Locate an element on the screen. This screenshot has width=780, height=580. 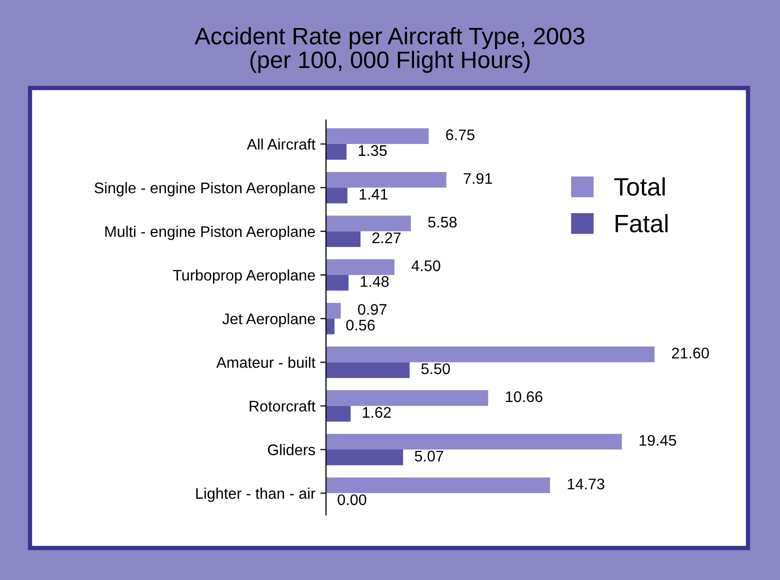
y-tick-label: Rotorcraft is located at coordinates (283, 406).